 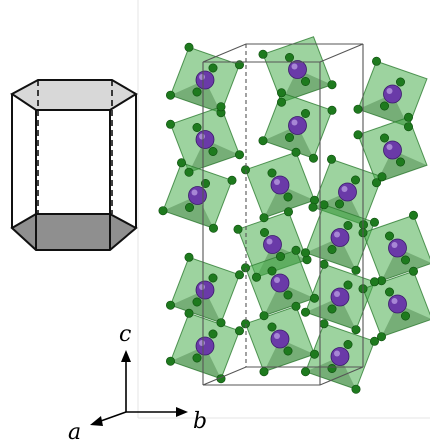 I want to click on c-axis-label: c, so click(x=125, y=334).